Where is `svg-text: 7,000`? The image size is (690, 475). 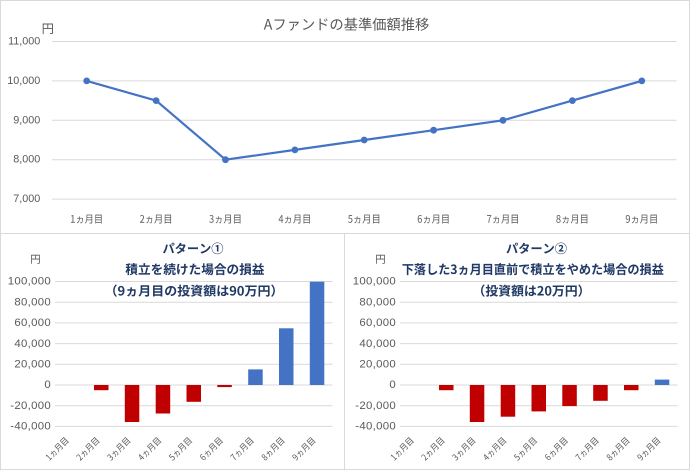 svg-text: 7,000 is located at coordinates (26, 199).